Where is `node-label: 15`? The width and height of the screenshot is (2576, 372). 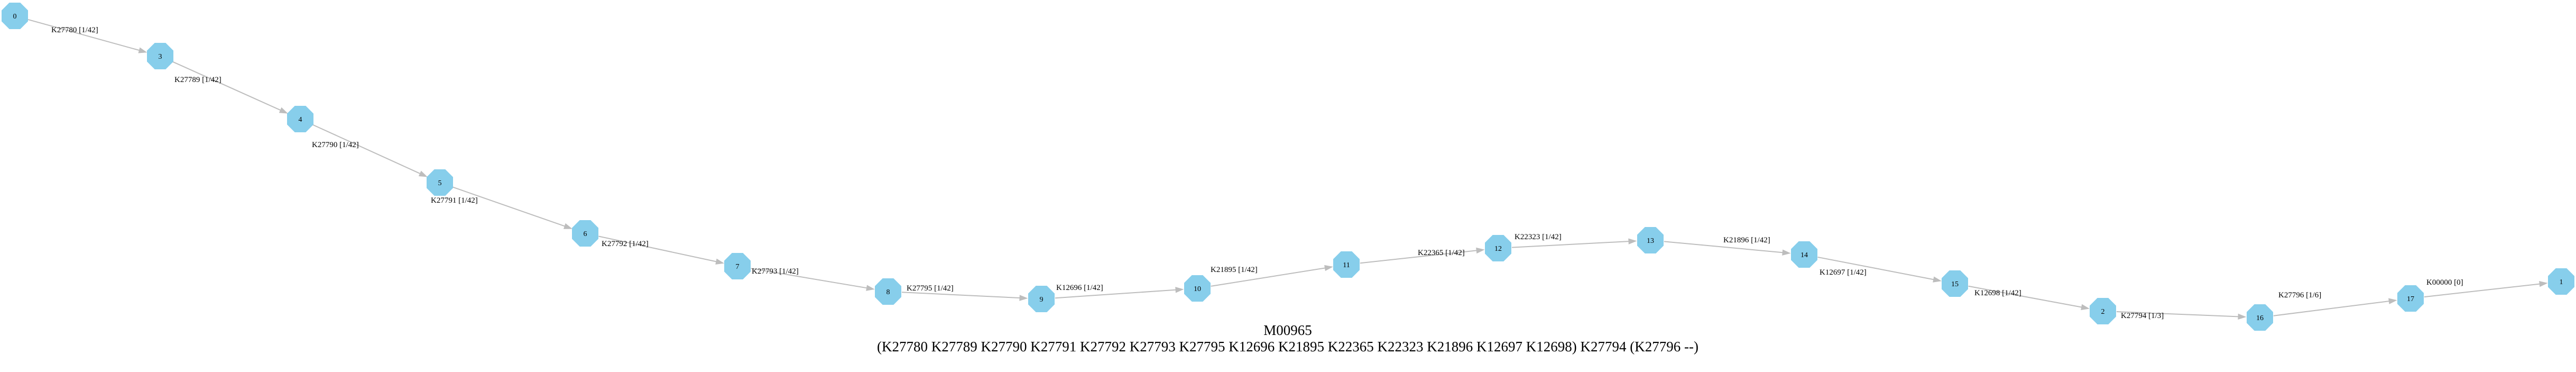 node-label: 15 is located at coordinates (1955, 284).